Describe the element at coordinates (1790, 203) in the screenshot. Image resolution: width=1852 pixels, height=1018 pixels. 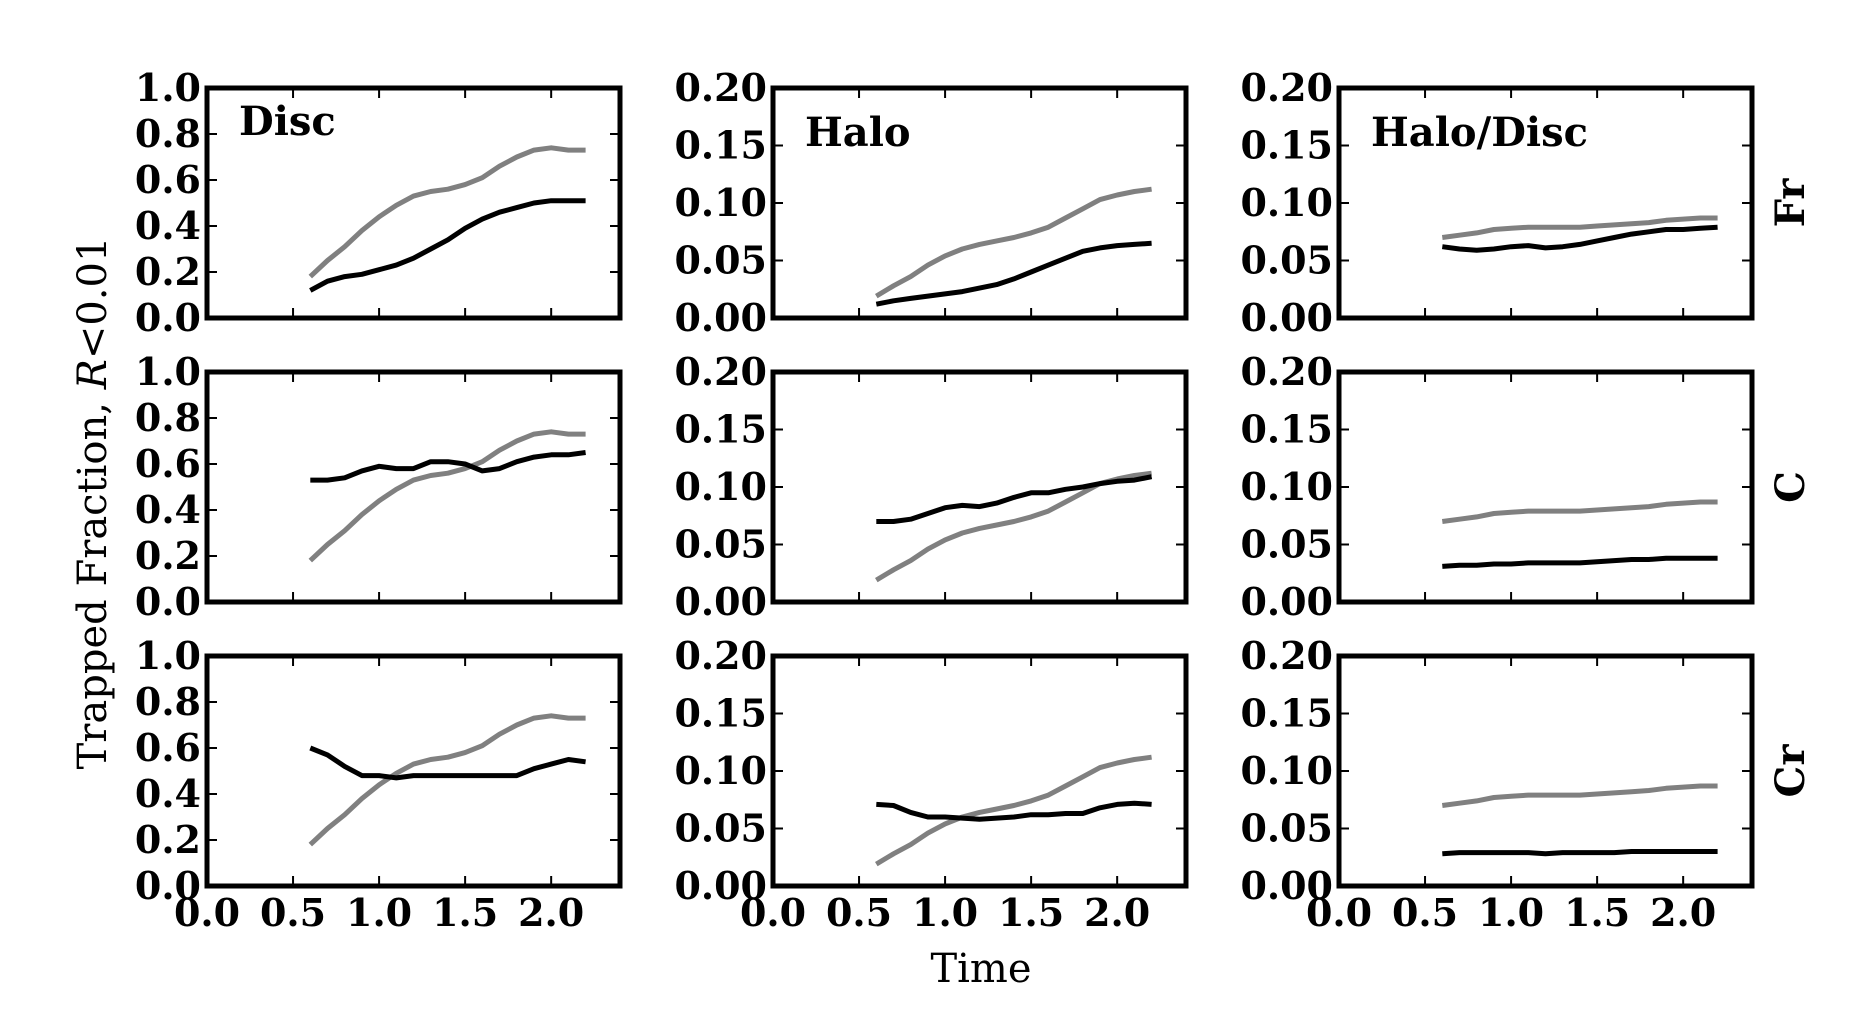
I see `row-label: Fr` at that location.